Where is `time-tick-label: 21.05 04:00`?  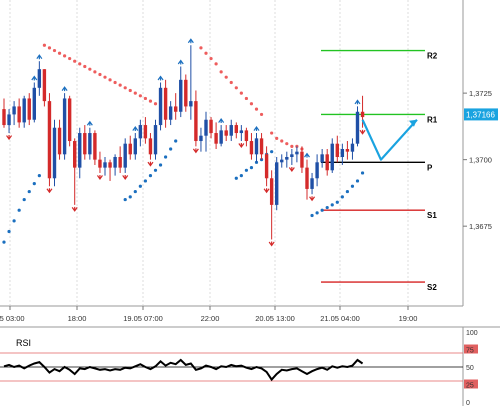 time-tick-label: 21.05 04:00 is located at coordinates (340, 318).